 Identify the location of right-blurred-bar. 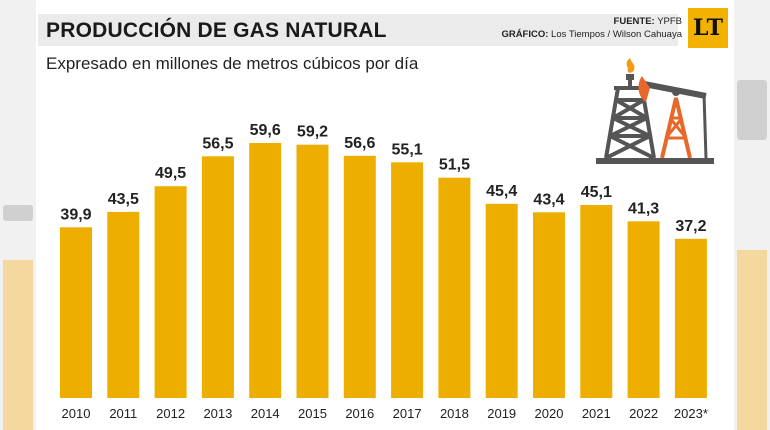
(752, 340).